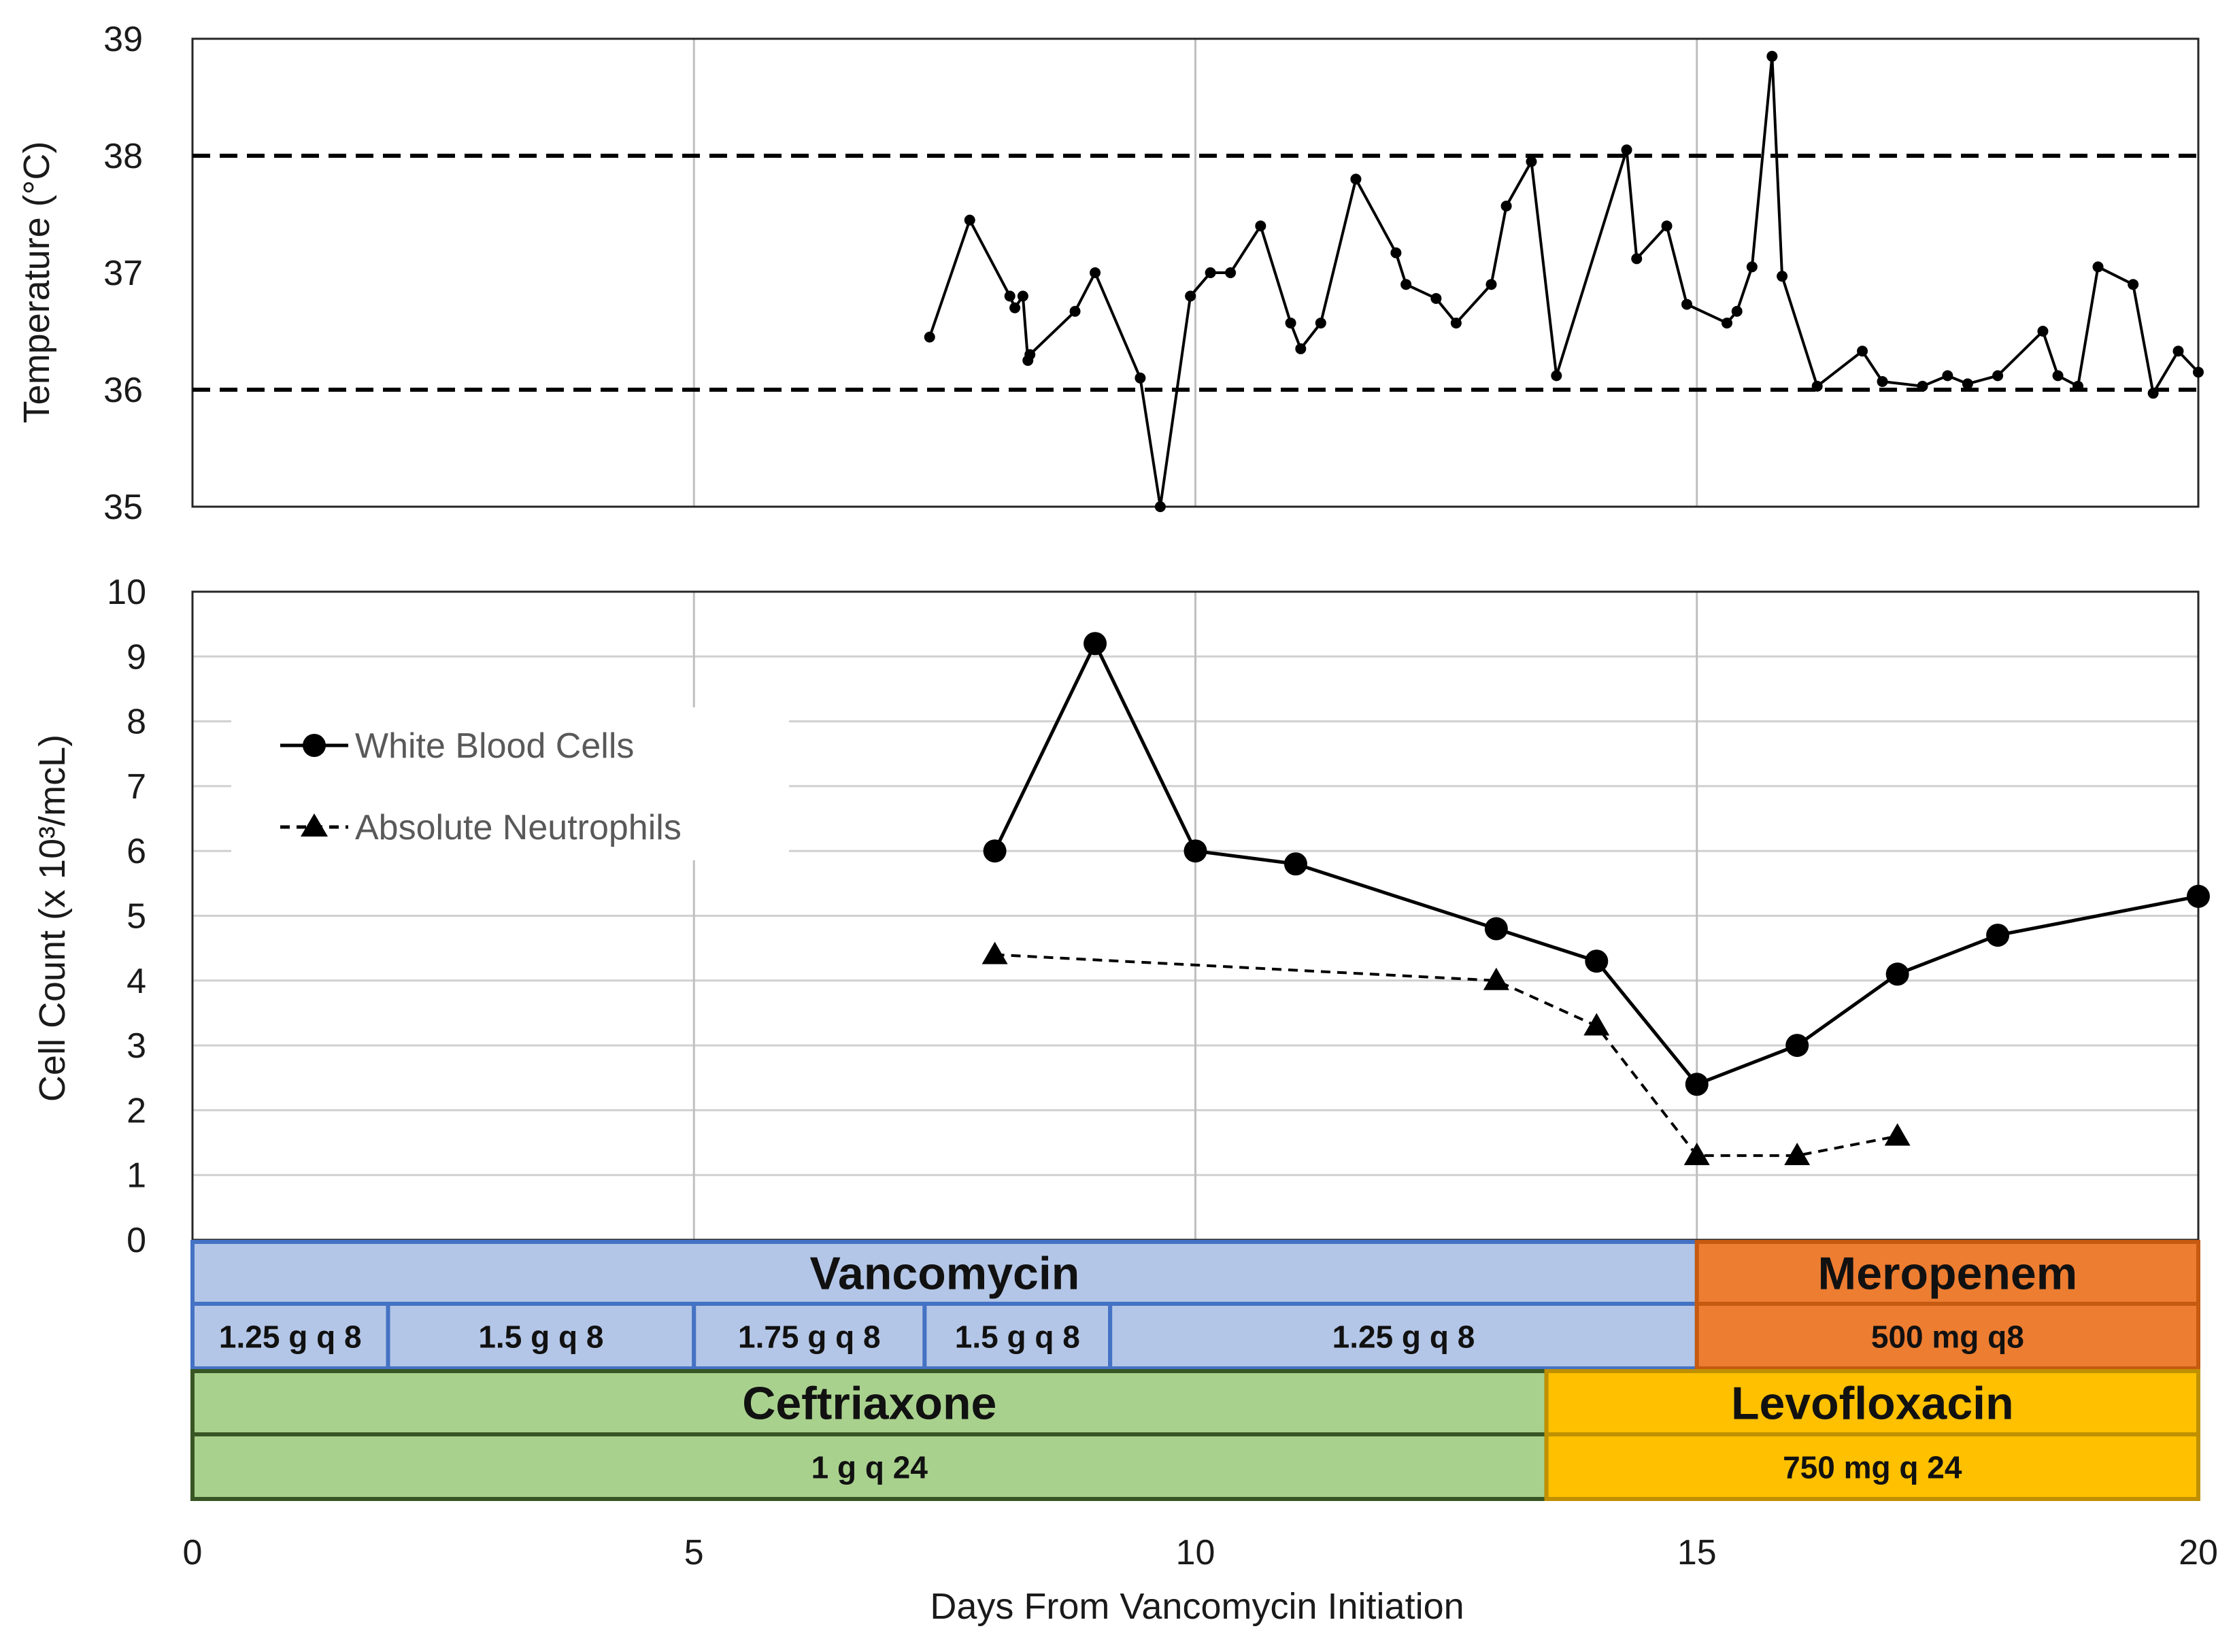 This screenshot has width=2233, height=1652. Describe the element at coordinates (510, 783) in the screenshot. I see `legend: White Blood Cells Absolute Neutrophils` at that location.